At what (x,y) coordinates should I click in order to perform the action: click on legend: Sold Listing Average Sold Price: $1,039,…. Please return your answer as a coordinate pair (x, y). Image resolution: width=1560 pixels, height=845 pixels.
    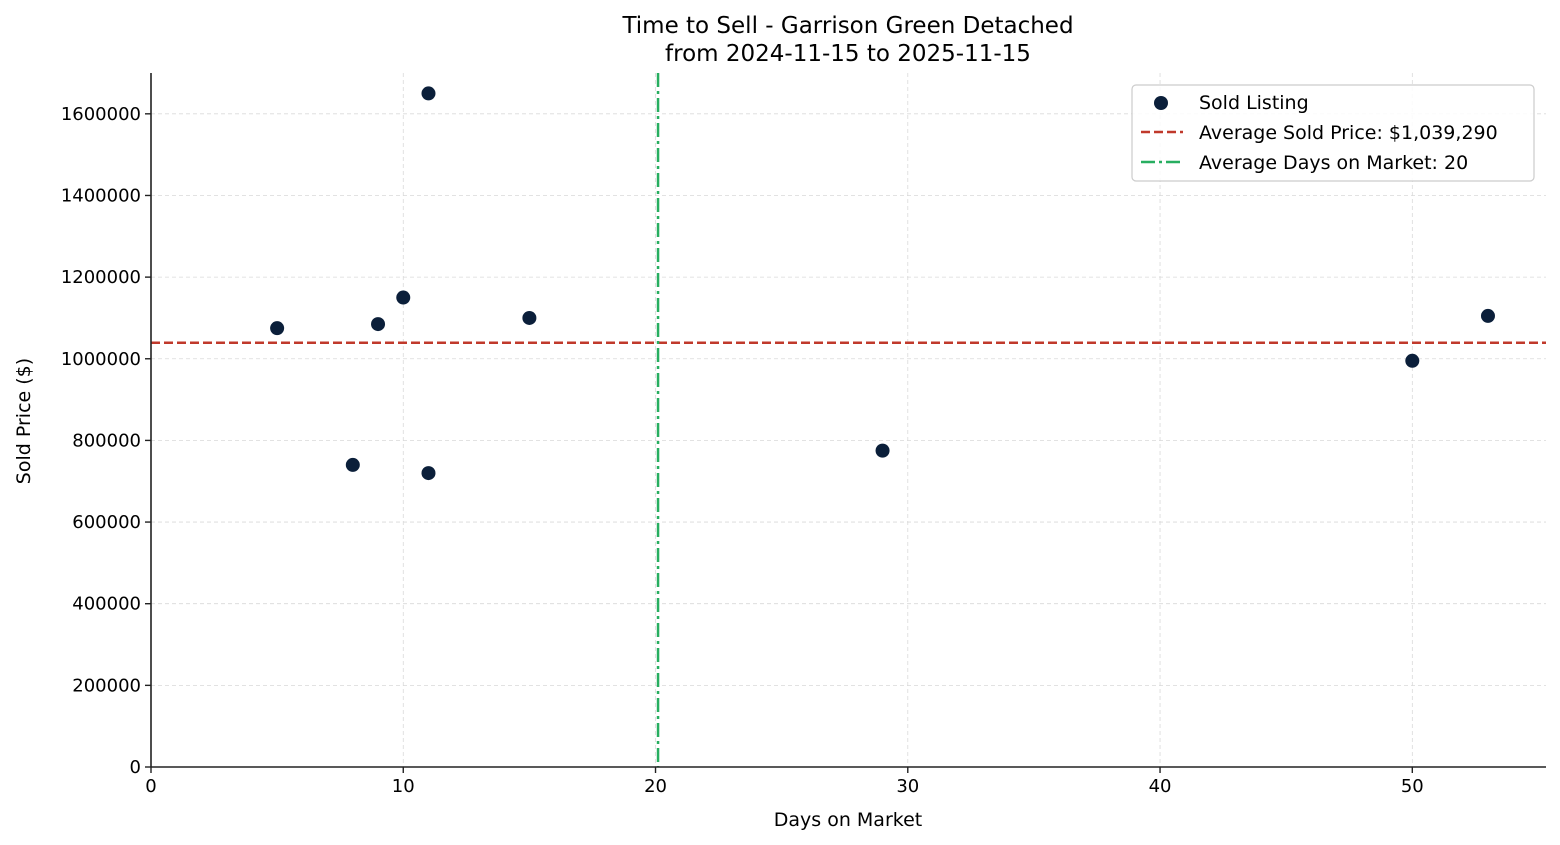
    Looking at the image, I should click on (1333, 133).